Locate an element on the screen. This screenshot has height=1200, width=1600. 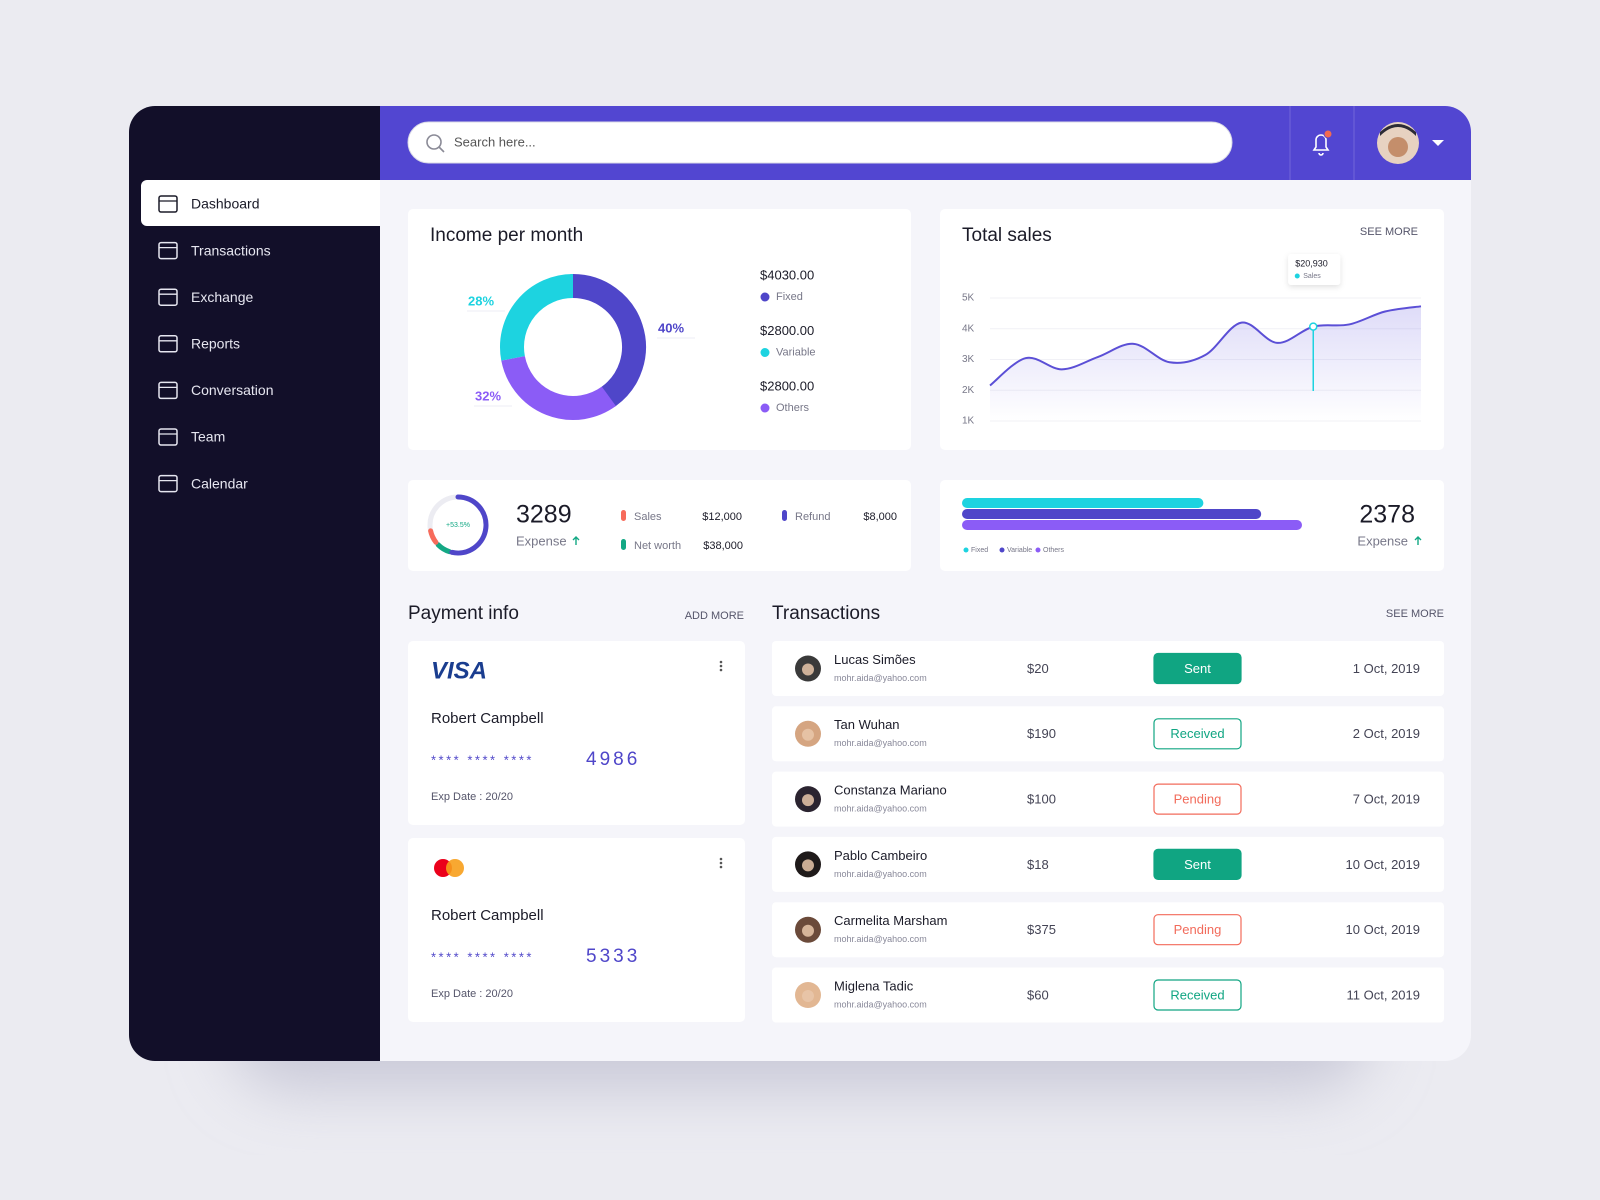
trend-arrow is located at coordinates (576, 540).